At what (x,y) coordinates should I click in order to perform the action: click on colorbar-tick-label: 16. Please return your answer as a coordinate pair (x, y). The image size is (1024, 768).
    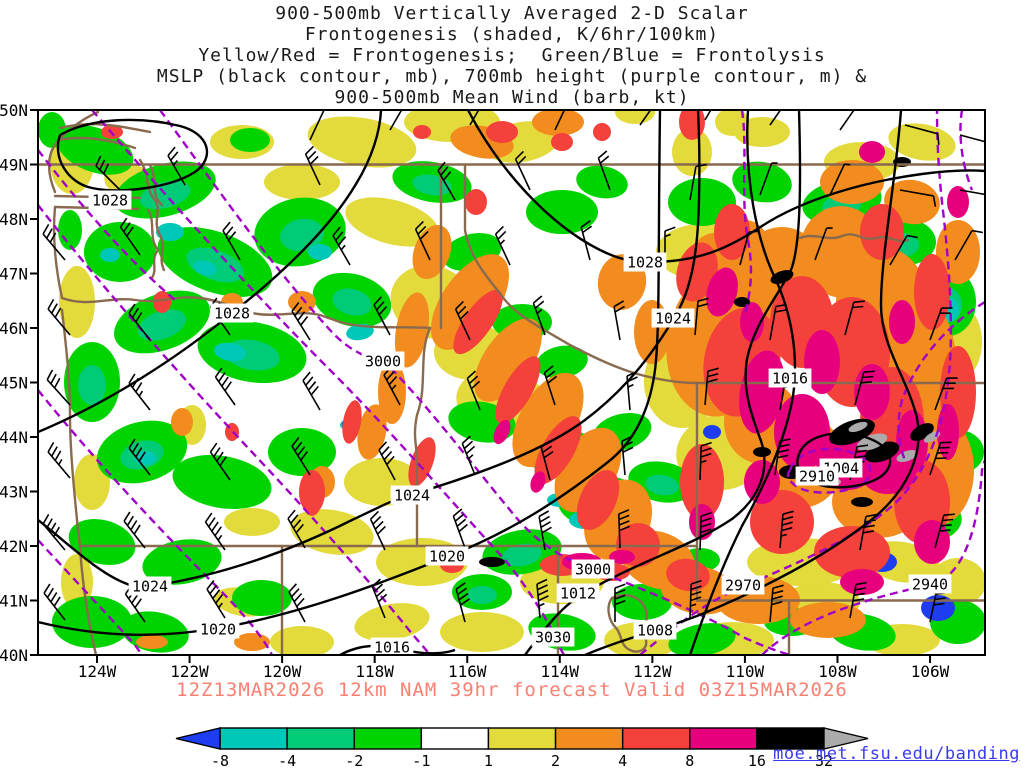
    Looking at the image, I should click on (757, 760).